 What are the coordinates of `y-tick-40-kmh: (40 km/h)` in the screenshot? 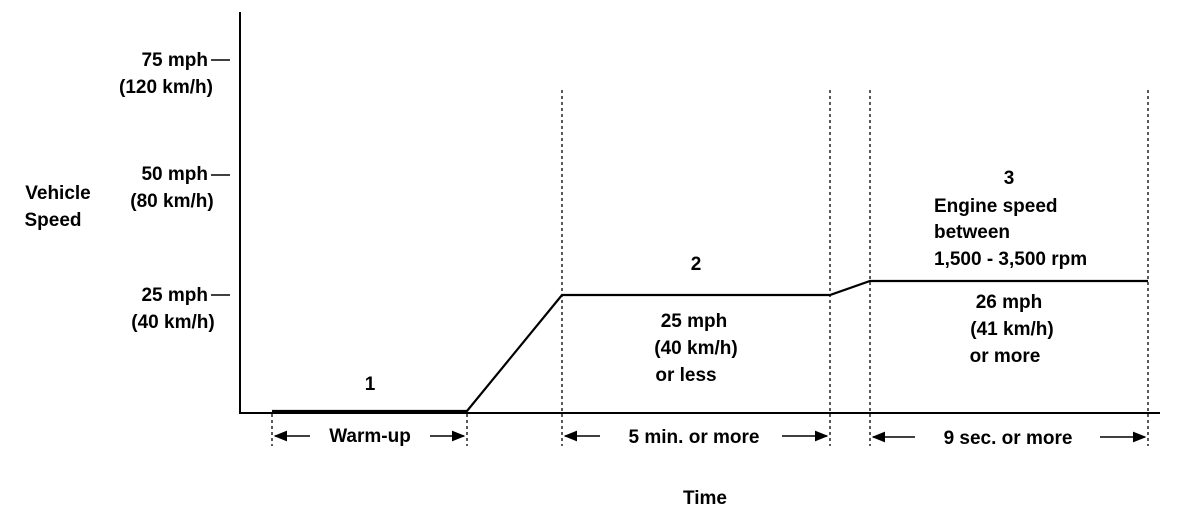 It's located at (172, 322).